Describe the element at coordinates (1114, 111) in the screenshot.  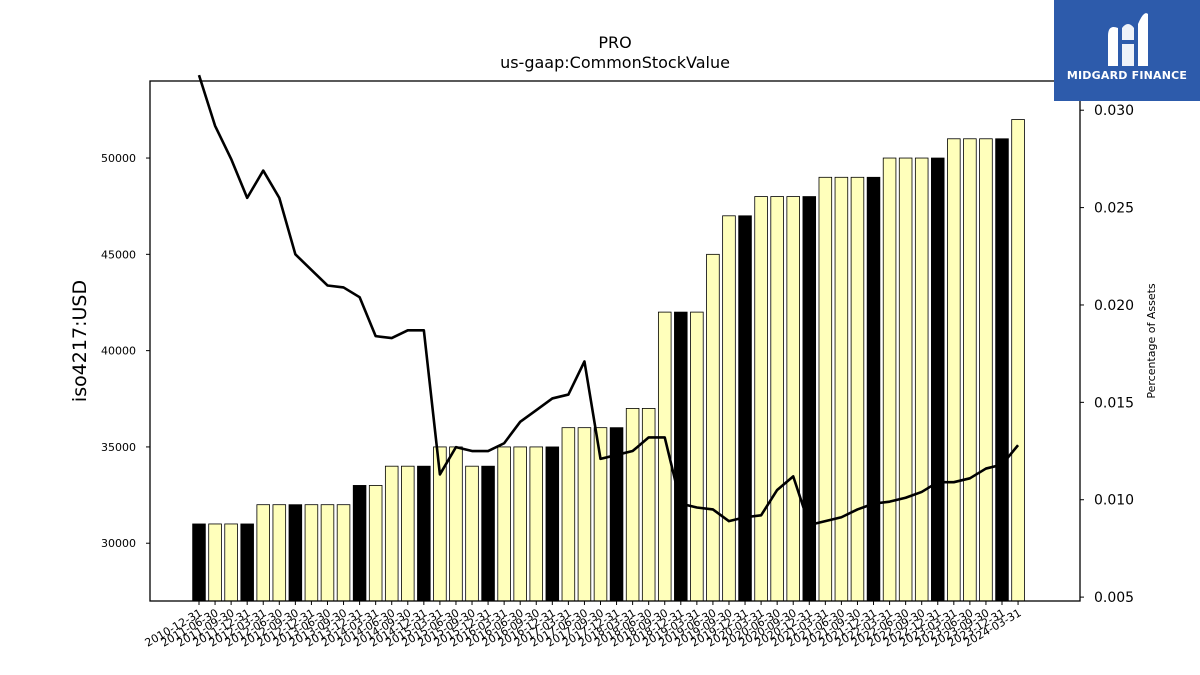
I see `y2-tick-label: 0.030` at that location.